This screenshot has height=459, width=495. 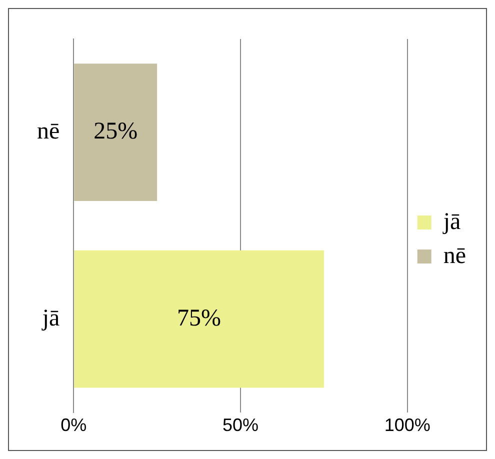 I want to click on x-tick-label: 50%, so click(x=240, y=425).